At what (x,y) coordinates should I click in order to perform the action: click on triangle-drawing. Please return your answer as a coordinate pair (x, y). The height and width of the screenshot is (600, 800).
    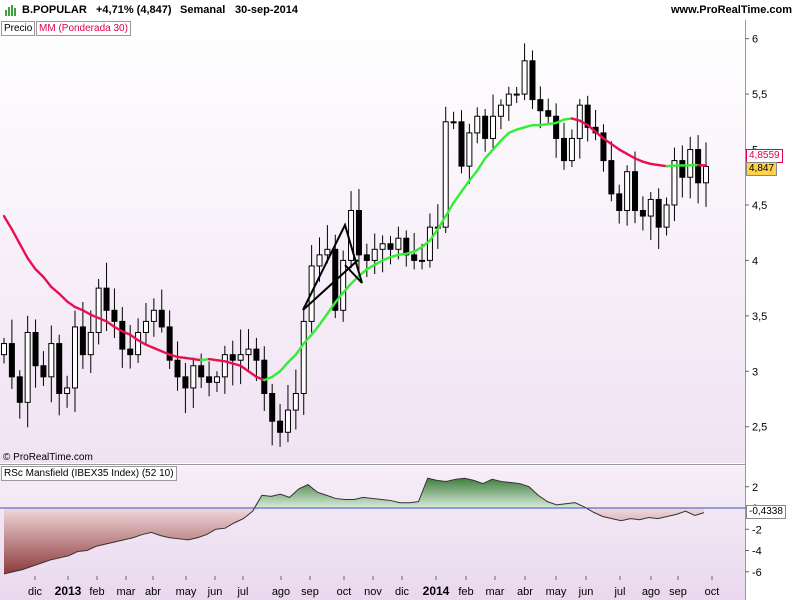
    Looking at the image, I should click on (332, 266).